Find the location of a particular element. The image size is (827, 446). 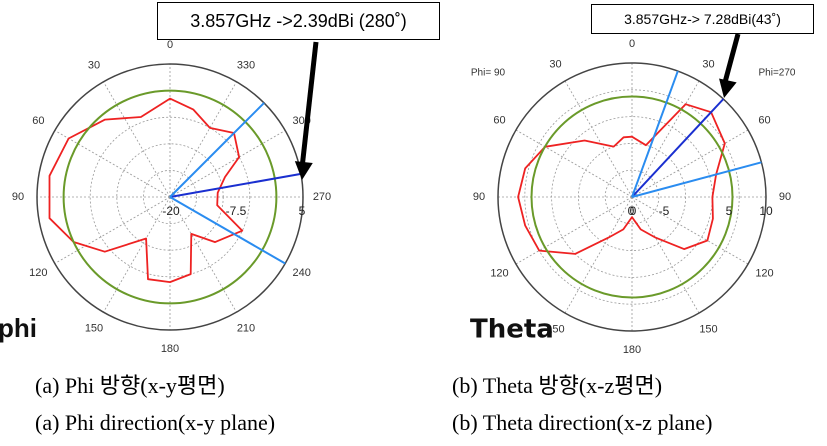

theta-radial-tick-label: 5 is located at coordinates (729, 211).